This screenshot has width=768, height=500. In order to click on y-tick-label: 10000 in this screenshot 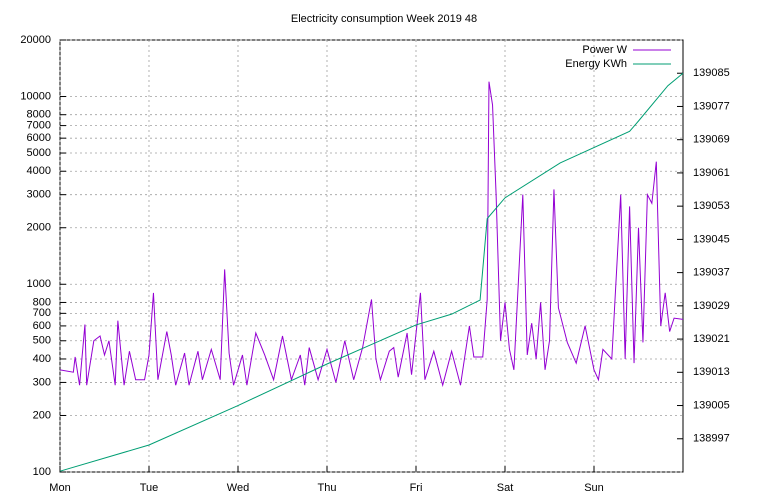, I will do `click(35, 96)`.